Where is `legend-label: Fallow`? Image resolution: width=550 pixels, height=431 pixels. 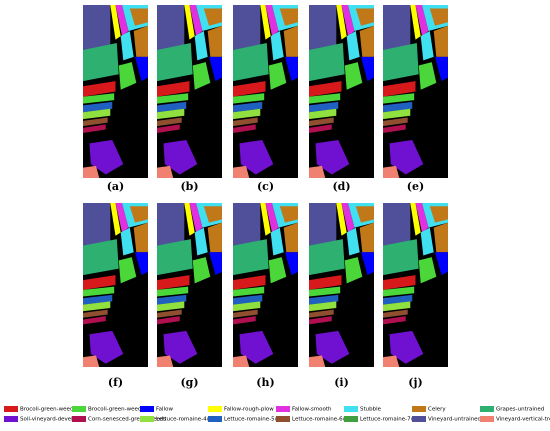 legend-label: Fallow is located at coordinates (164, 410).